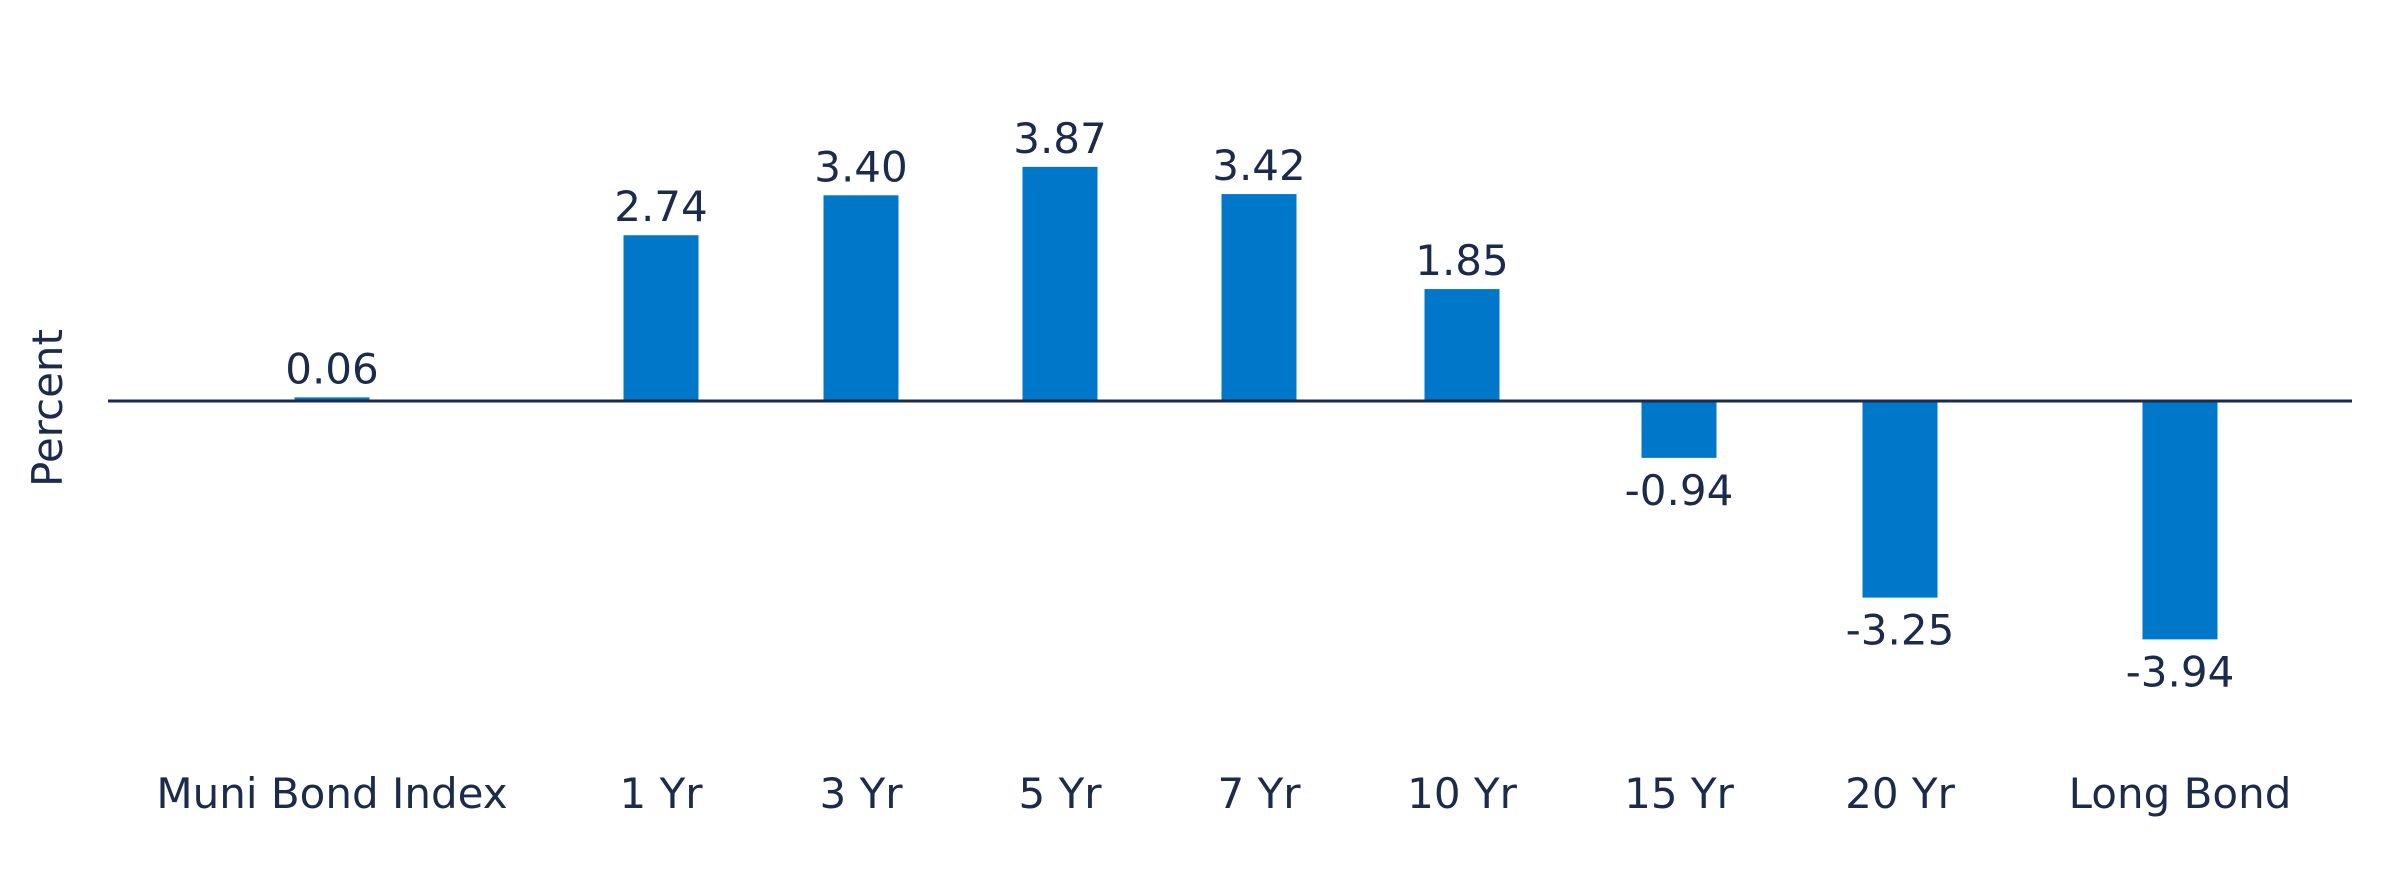 Image resolution: width=2396 pixels, height=869 pixels. What do you see at coordinates (861, 298) in the screenshot?
I see `bar-3-yr` at bounding box center [861, 298].